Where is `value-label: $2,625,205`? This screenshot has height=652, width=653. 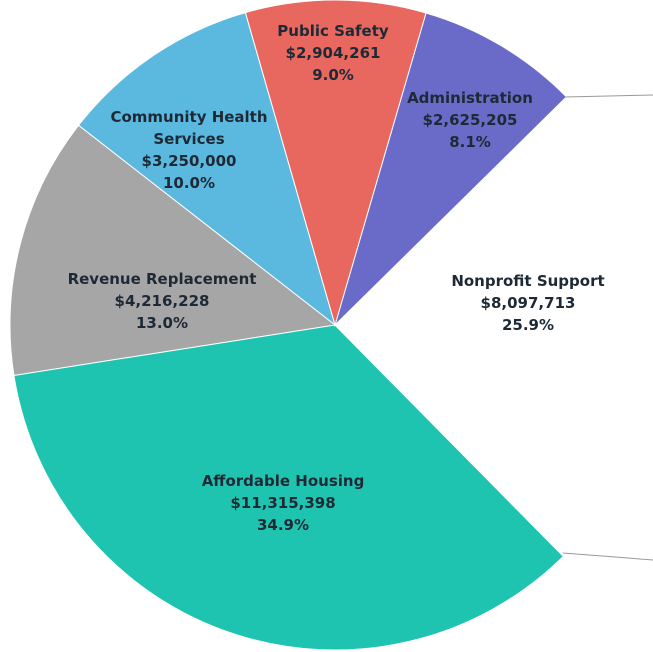 value-label: $2,625,205 is located at coordinates (470, 120).